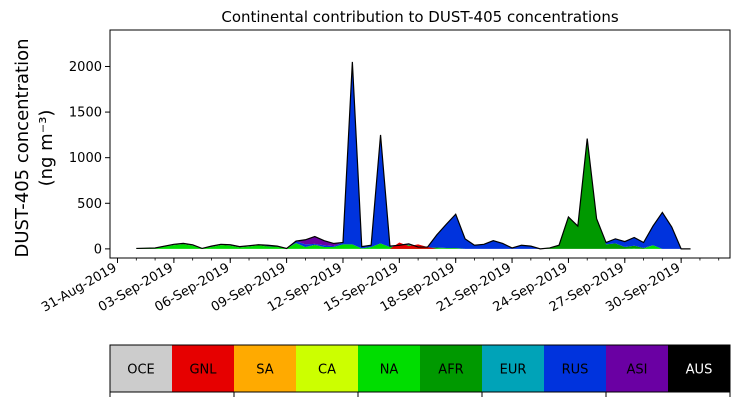 The width and height of the screenshot is (739, 402). What do you see at coordinates (85, 67) in the screenshot?
I see `y-tick-label: 2000` at bounding box center [85, 67].